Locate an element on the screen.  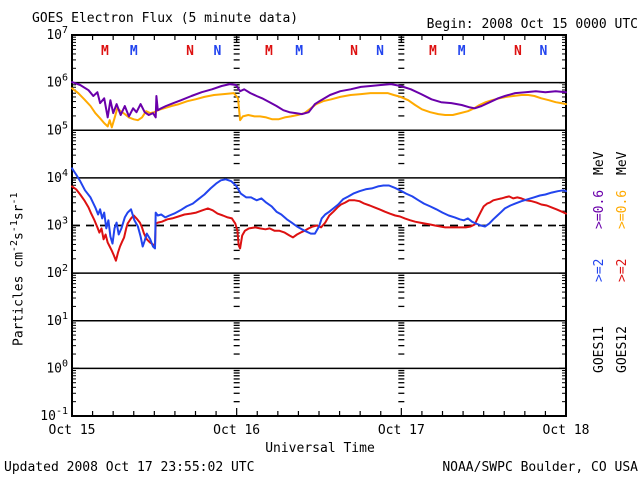
data-source-credit: NOAA/SWPC Boulder, CO USA is located at coordinates (540, 467).